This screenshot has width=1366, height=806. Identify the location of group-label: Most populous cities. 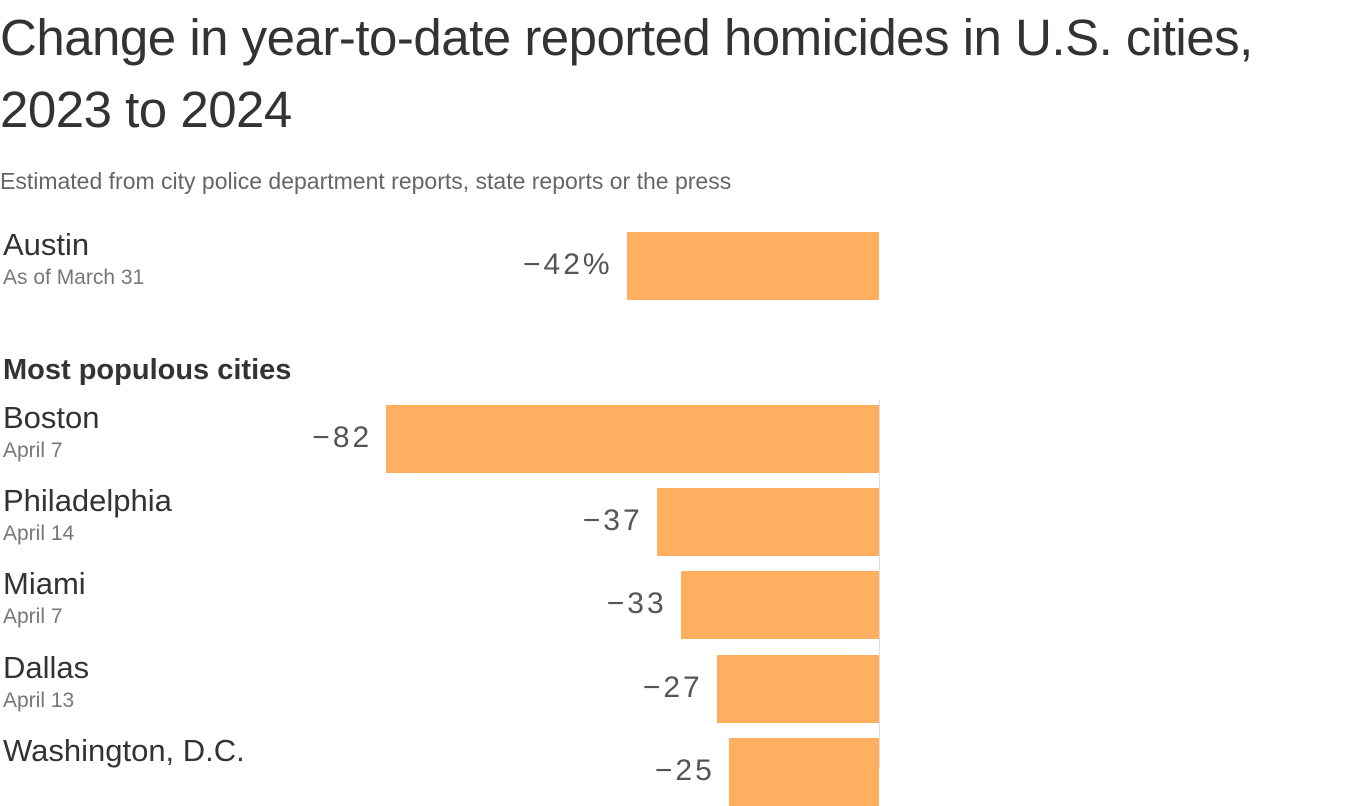
(147, 370).